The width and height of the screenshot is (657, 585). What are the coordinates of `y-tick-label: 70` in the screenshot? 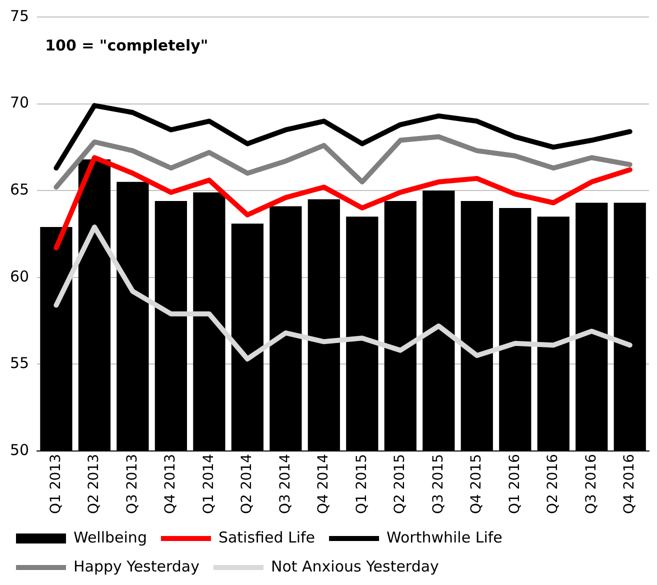 It's located at (20, 103).